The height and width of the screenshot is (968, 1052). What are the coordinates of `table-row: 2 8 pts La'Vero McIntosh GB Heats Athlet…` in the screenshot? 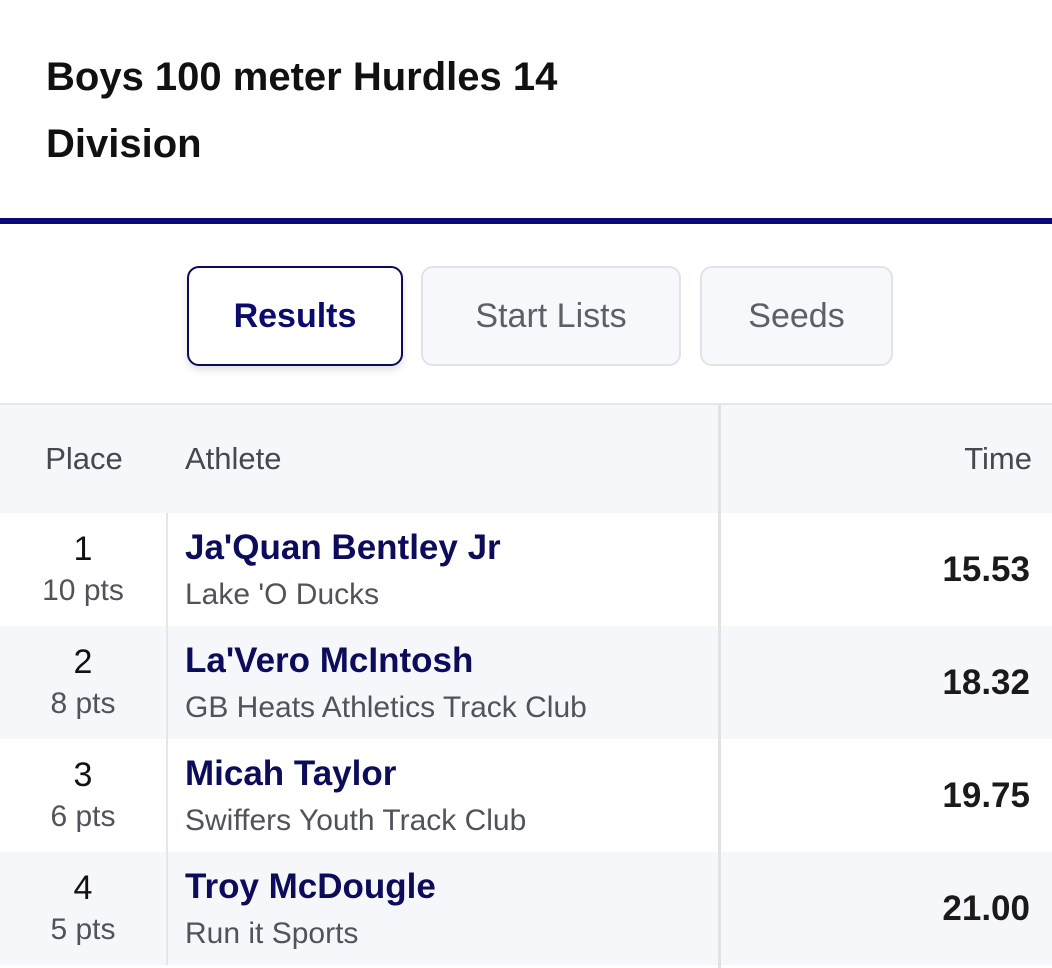 It's located at (526, 682).